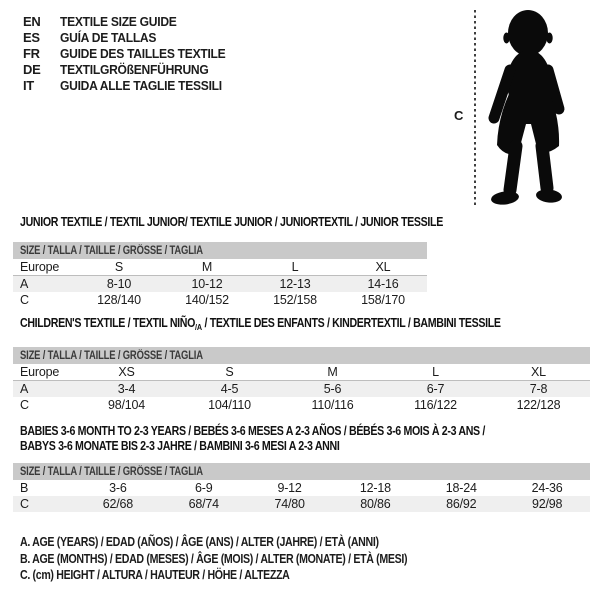 The height and width of the screenshot is (600, 600). Describe the element at coordinates (126, 405) in the screenshot. I see `table-cell: 98/104` at that location.